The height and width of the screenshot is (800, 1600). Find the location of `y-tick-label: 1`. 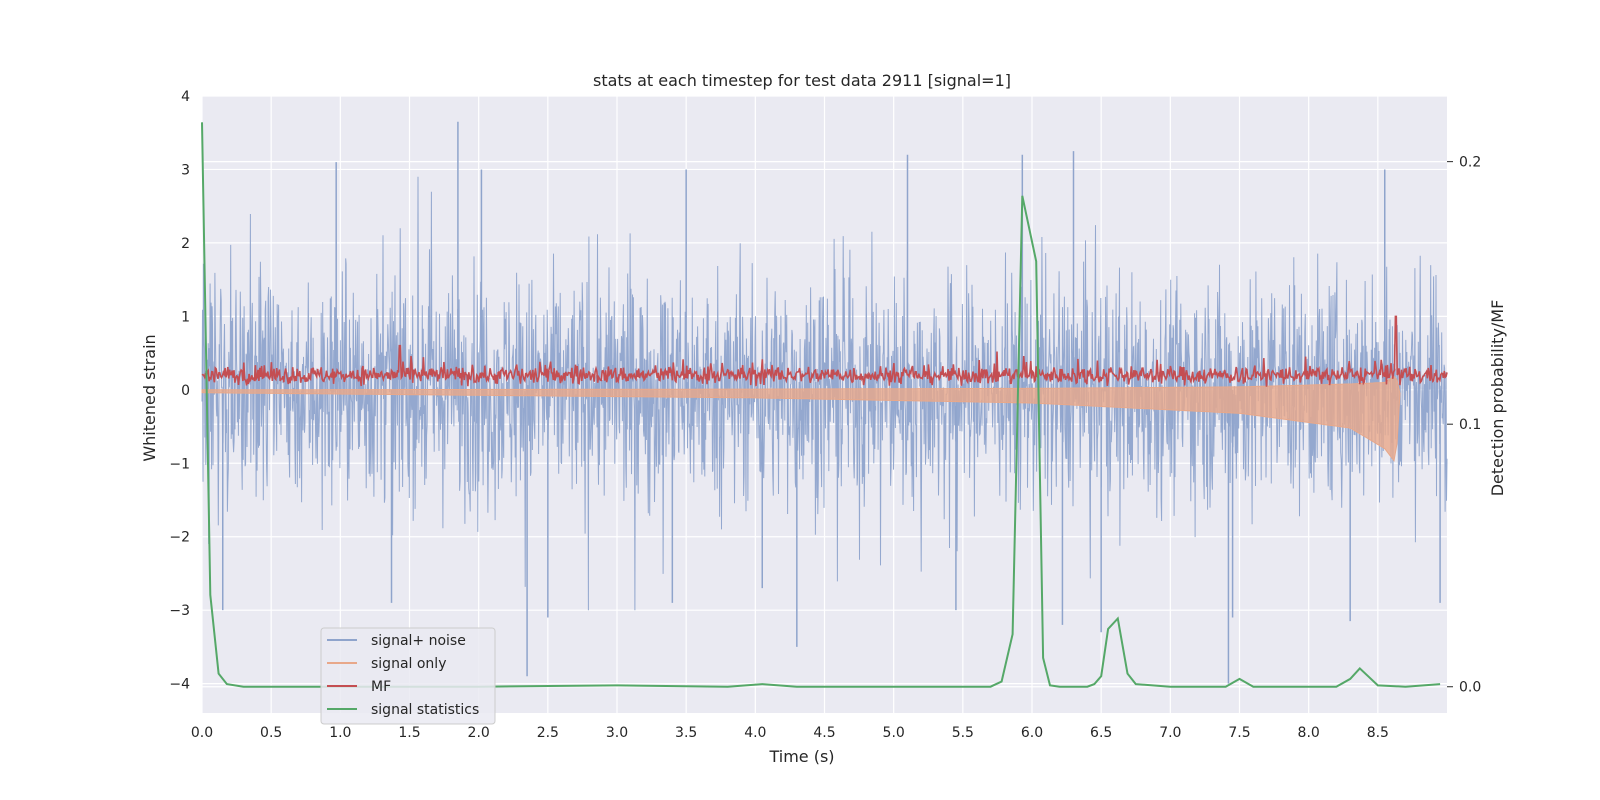

y-tick-label: 1 is located at coordinates (185, 317).